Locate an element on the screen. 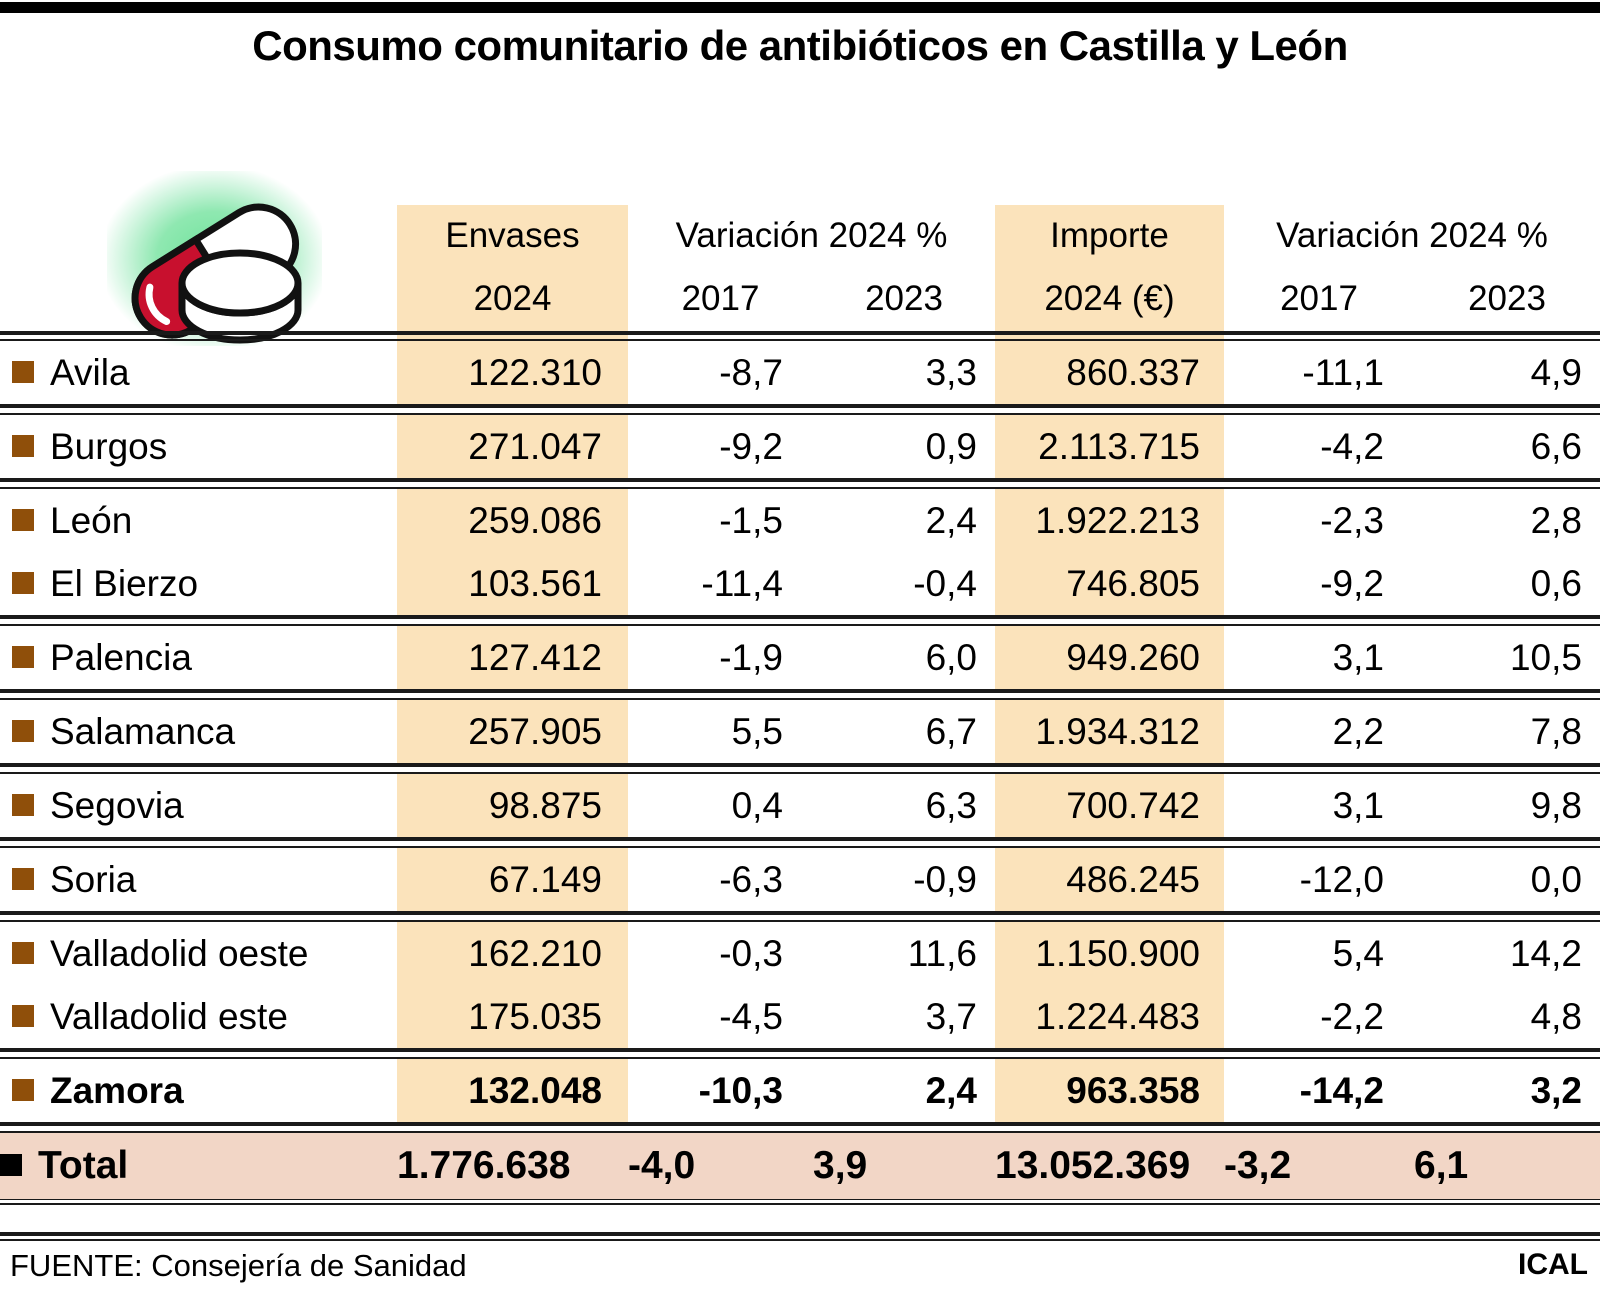 The width and height of the screenshot is (1600, 1289). row-name-text: Soria is located at coordinates (93, 879).